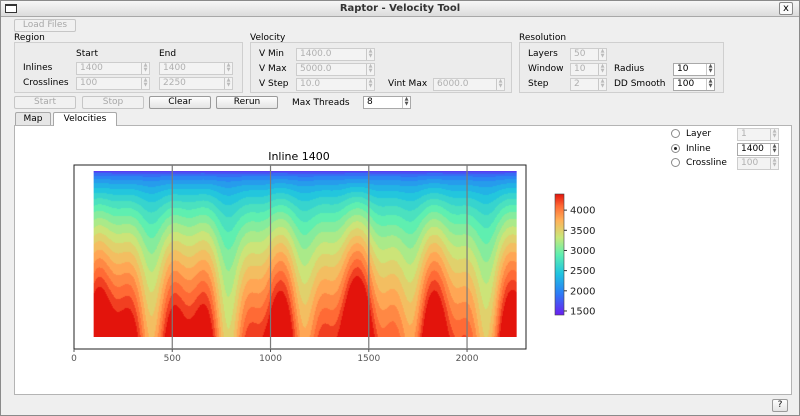 This screenshot has height=416, width=800. What do you see at coordinates (247, 102) in the screenshot?
I see `rerun-button: Rerun` at bounding box center [247, 102].